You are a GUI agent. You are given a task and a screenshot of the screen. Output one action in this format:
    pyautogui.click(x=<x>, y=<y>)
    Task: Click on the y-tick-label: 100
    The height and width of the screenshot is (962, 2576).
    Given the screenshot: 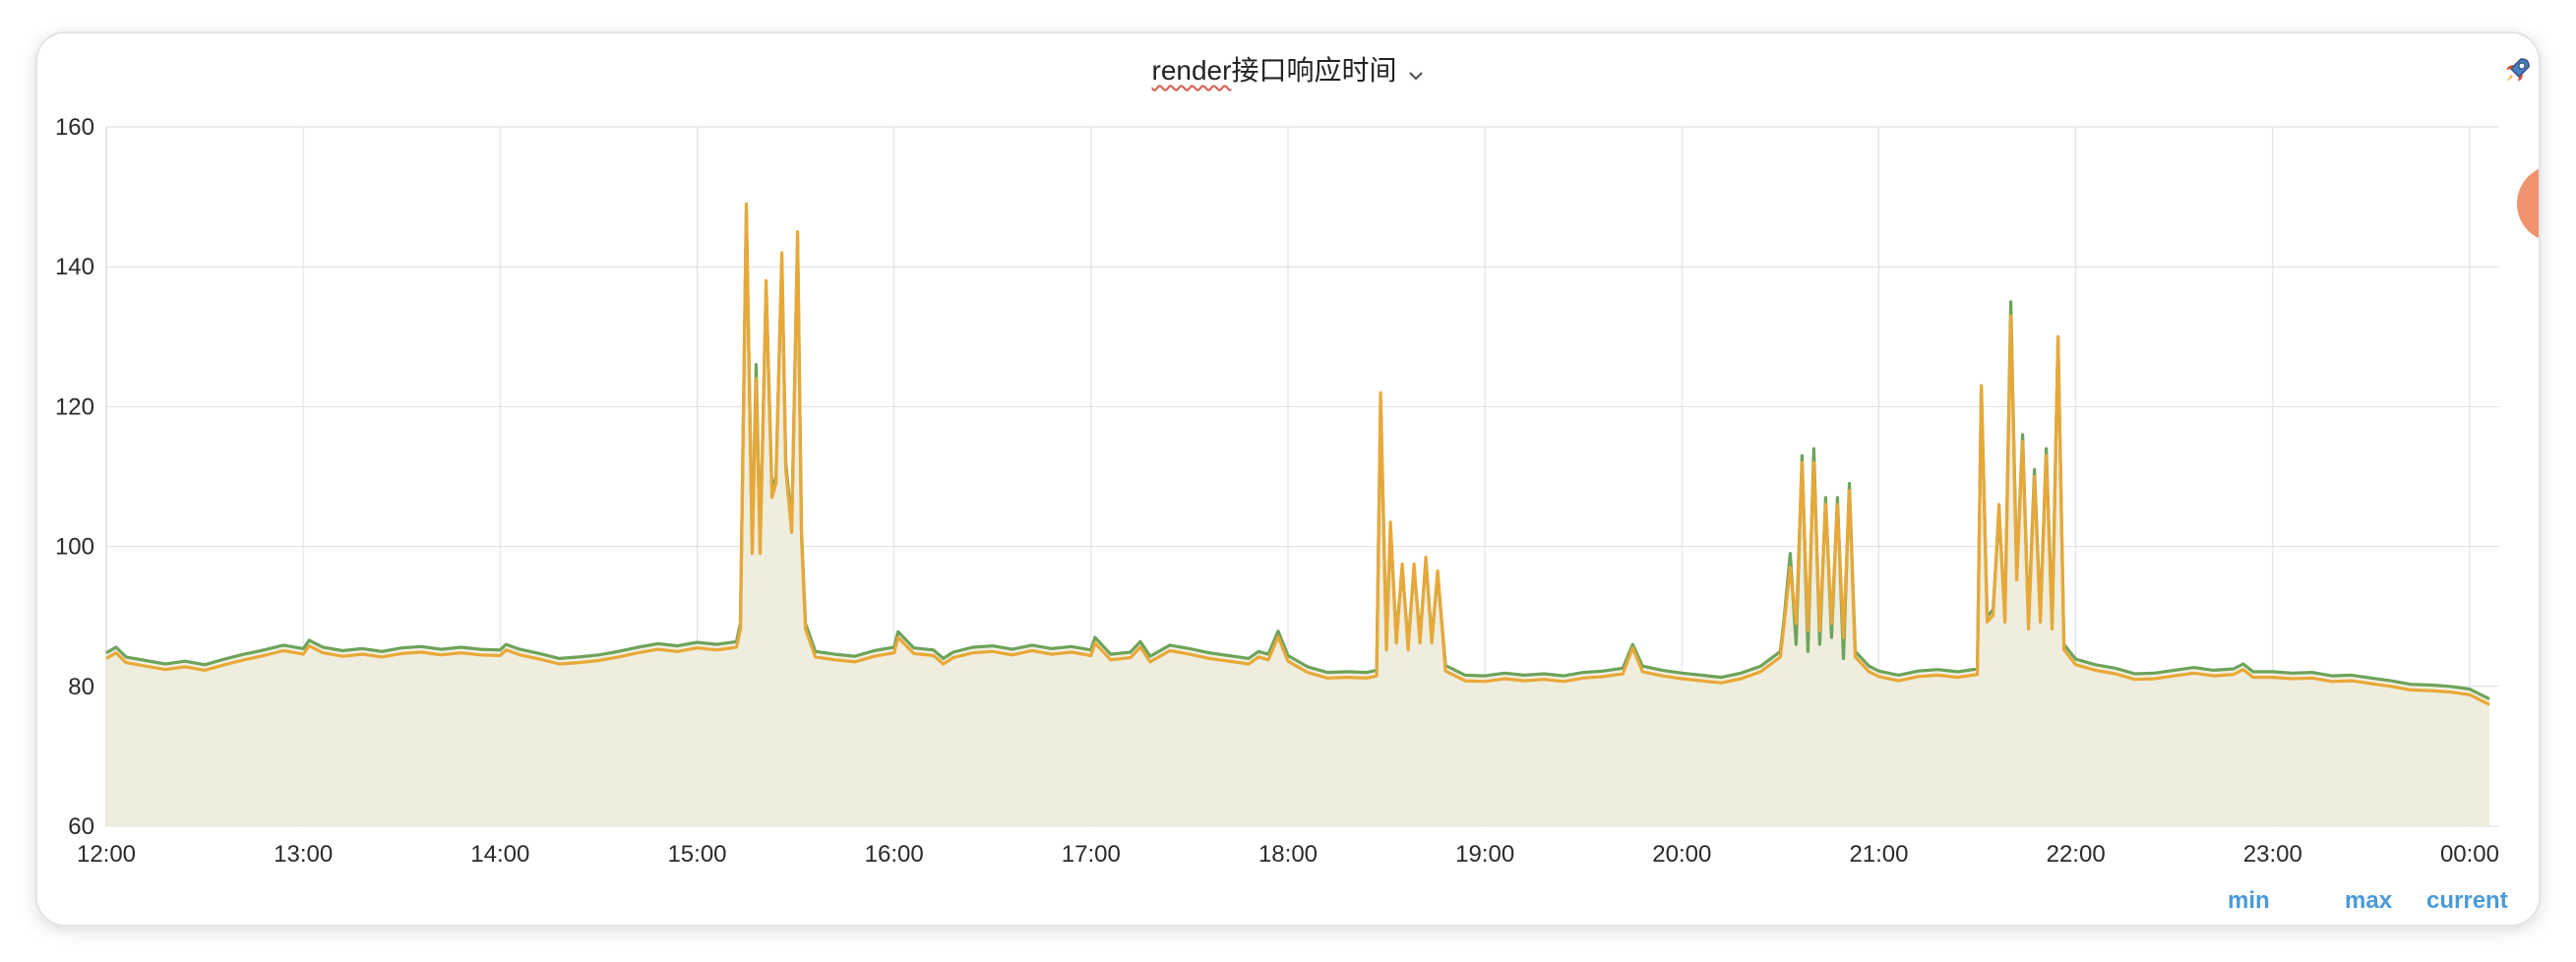 What is the action you would take?
    pyautogui.click(x=74, y=547)
    